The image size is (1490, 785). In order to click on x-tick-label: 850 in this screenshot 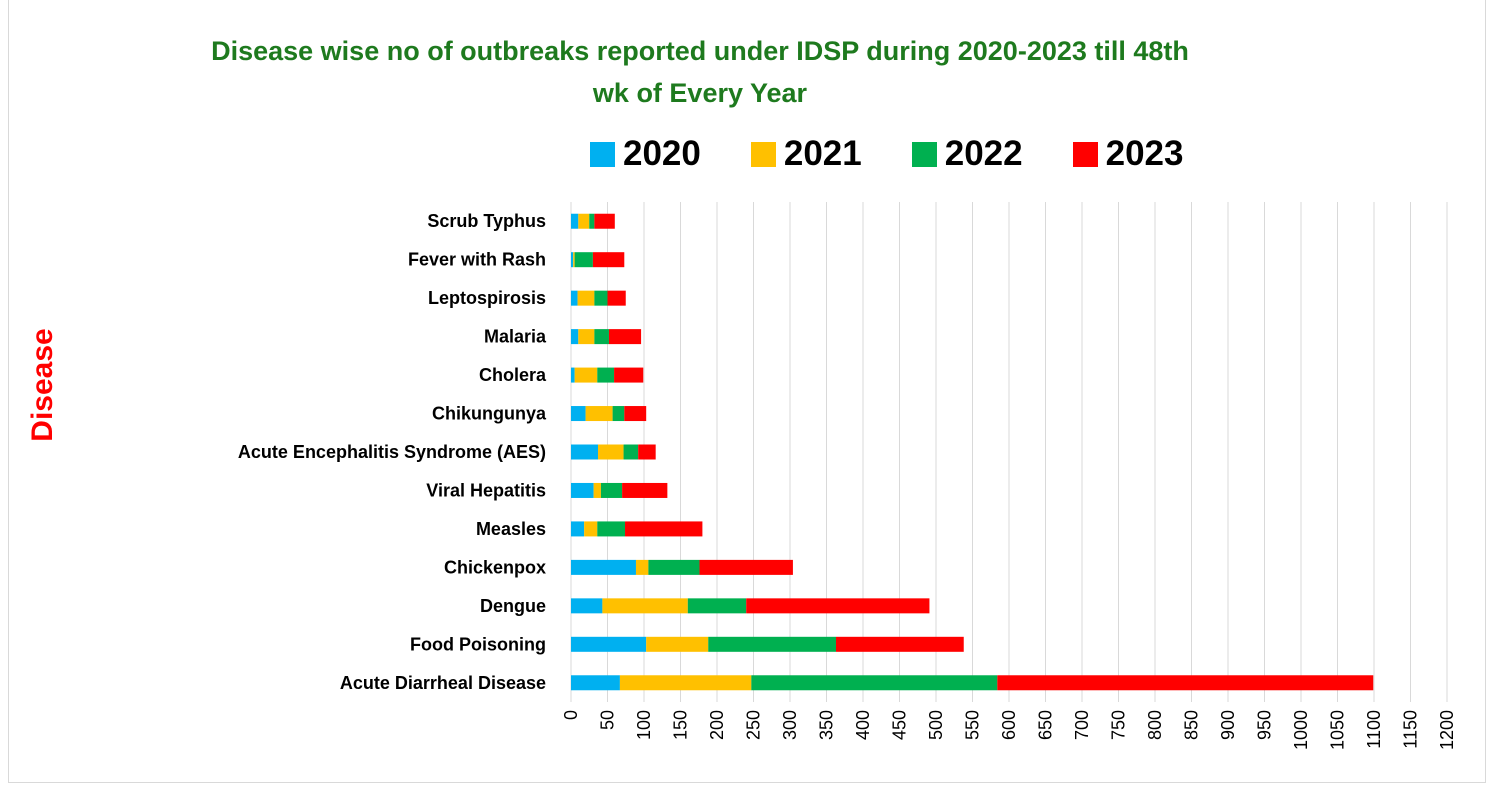, I will do `click(1192, 725)`.